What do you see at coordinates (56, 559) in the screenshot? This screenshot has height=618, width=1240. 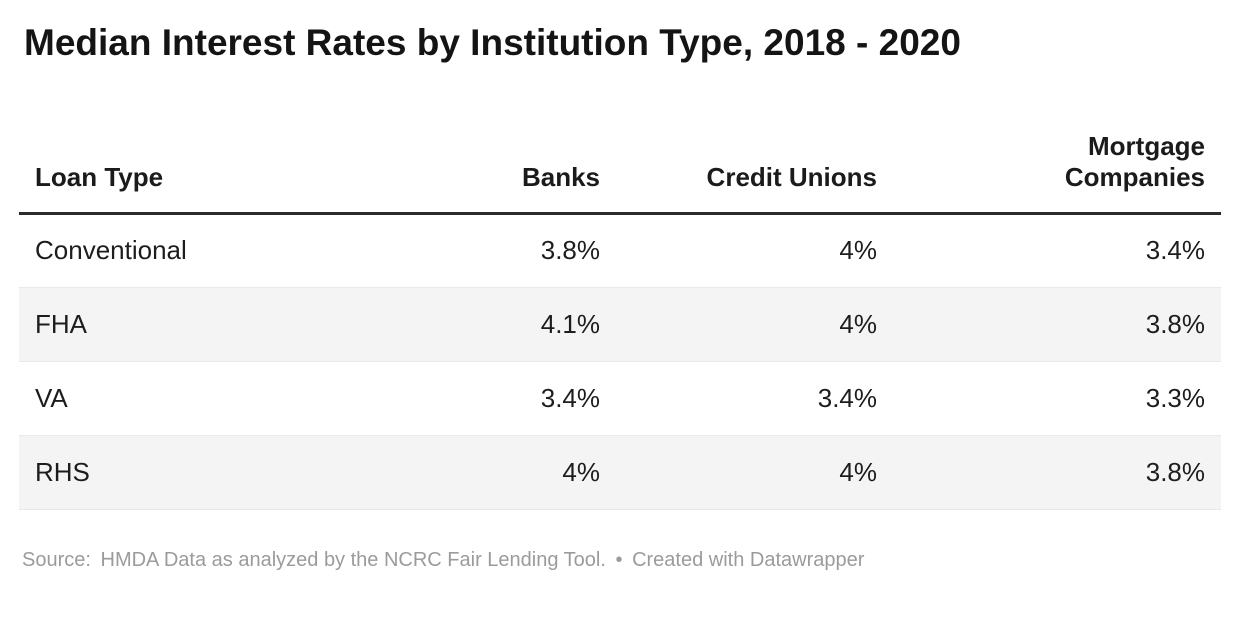 I see `source-label: Source:` at bounding box center [56, 559].